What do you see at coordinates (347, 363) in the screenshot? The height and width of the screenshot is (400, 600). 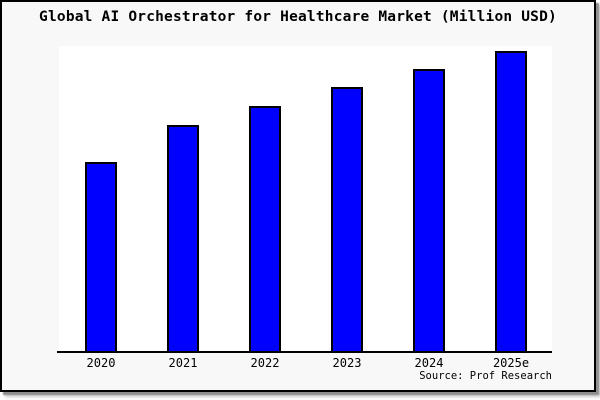 I see `tick-label-2023: 2023` at bounding box center [347, 363].